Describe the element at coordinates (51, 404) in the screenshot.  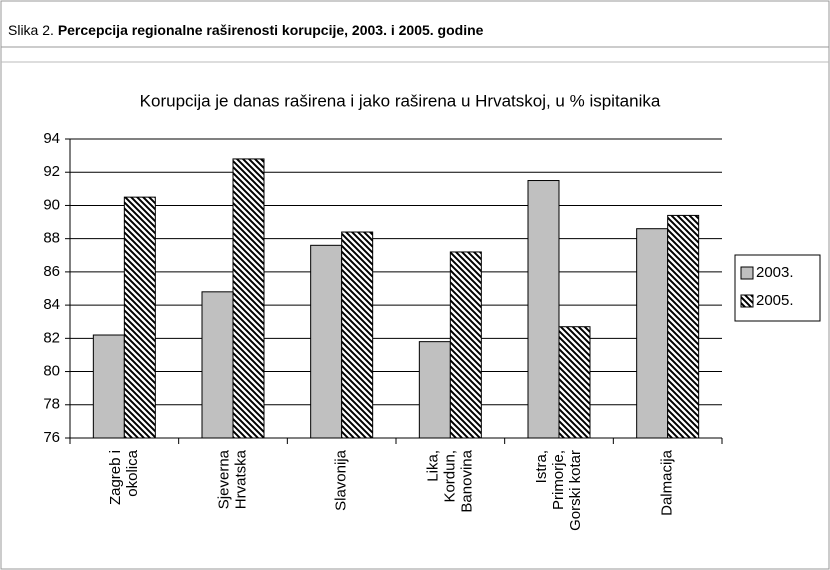
I see `y-tick-label: 78` at that location.